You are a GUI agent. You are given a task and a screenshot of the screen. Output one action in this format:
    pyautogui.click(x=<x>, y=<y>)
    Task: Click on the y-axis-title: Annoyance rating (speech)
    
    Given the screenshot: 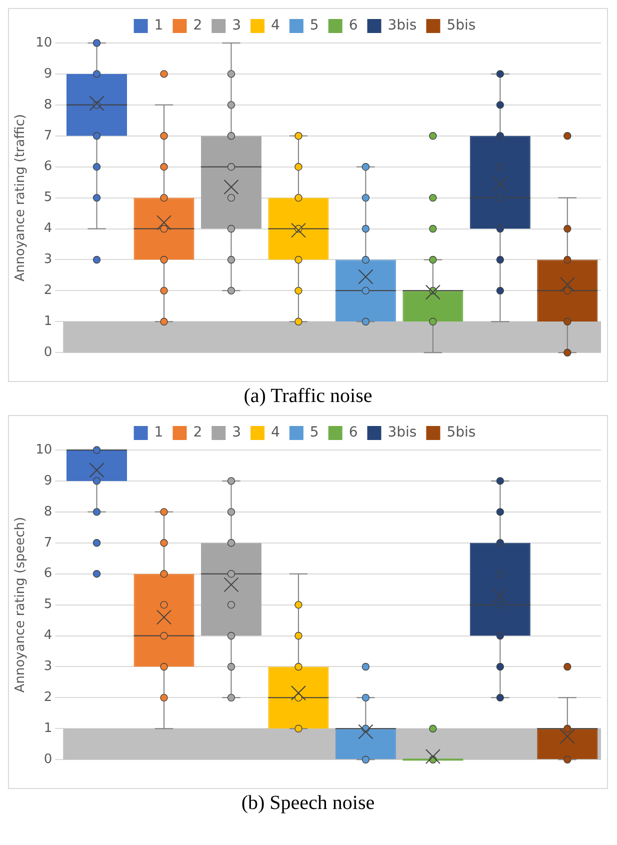 What is the action you would take?
    pyautogui.click(x=20, y=604)
    